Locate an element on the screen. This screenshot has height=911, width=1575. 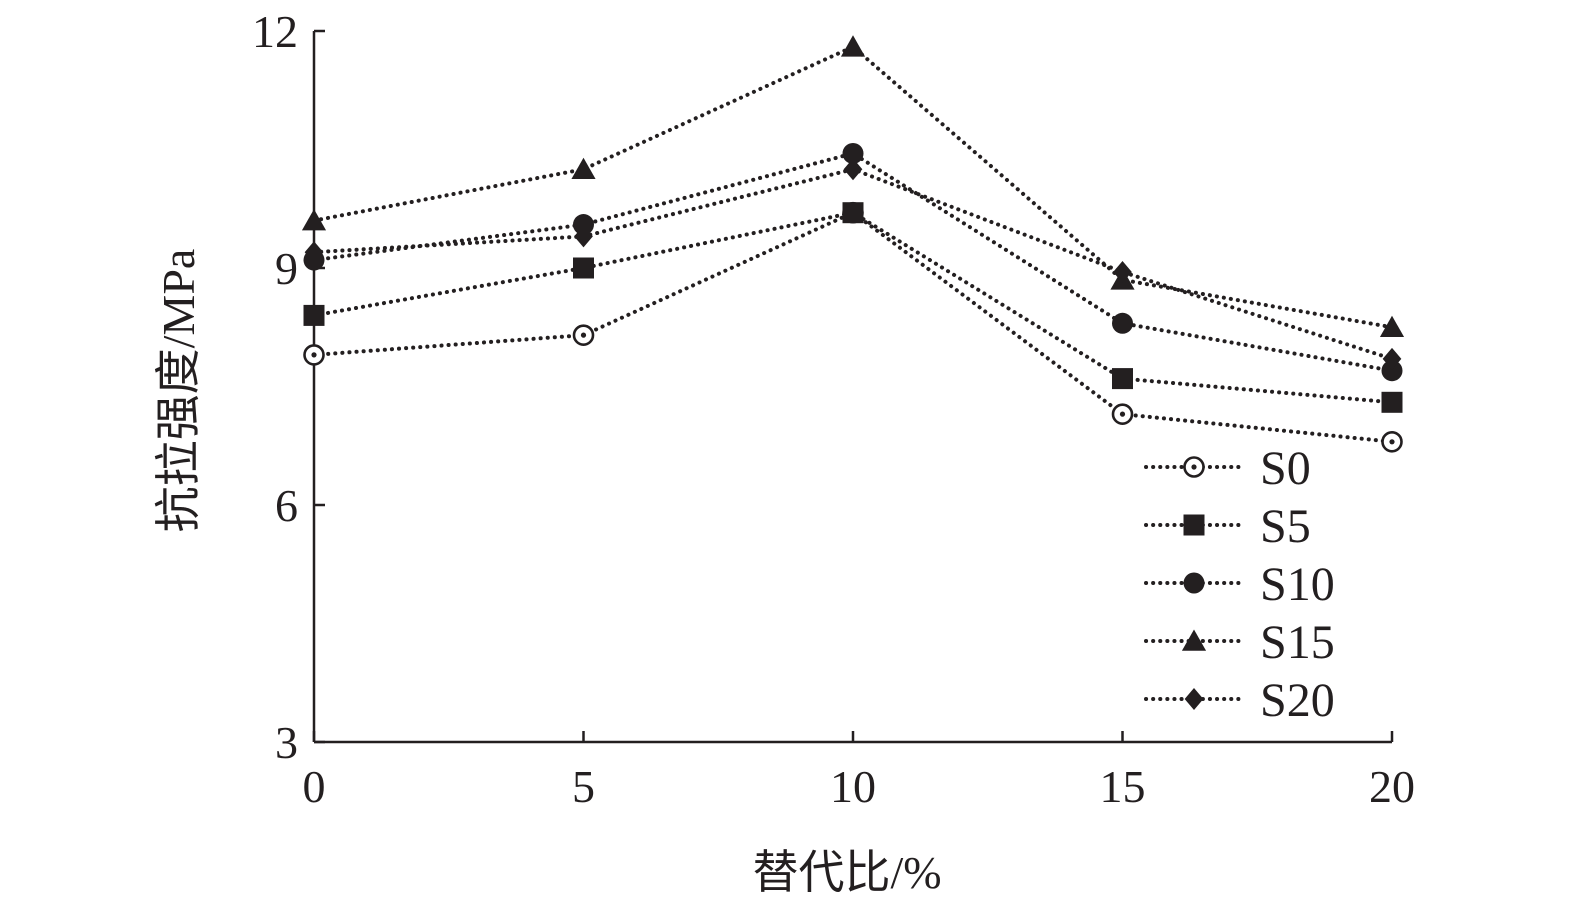
x-tick-label: 20 is located at coordinates (1392, 786).